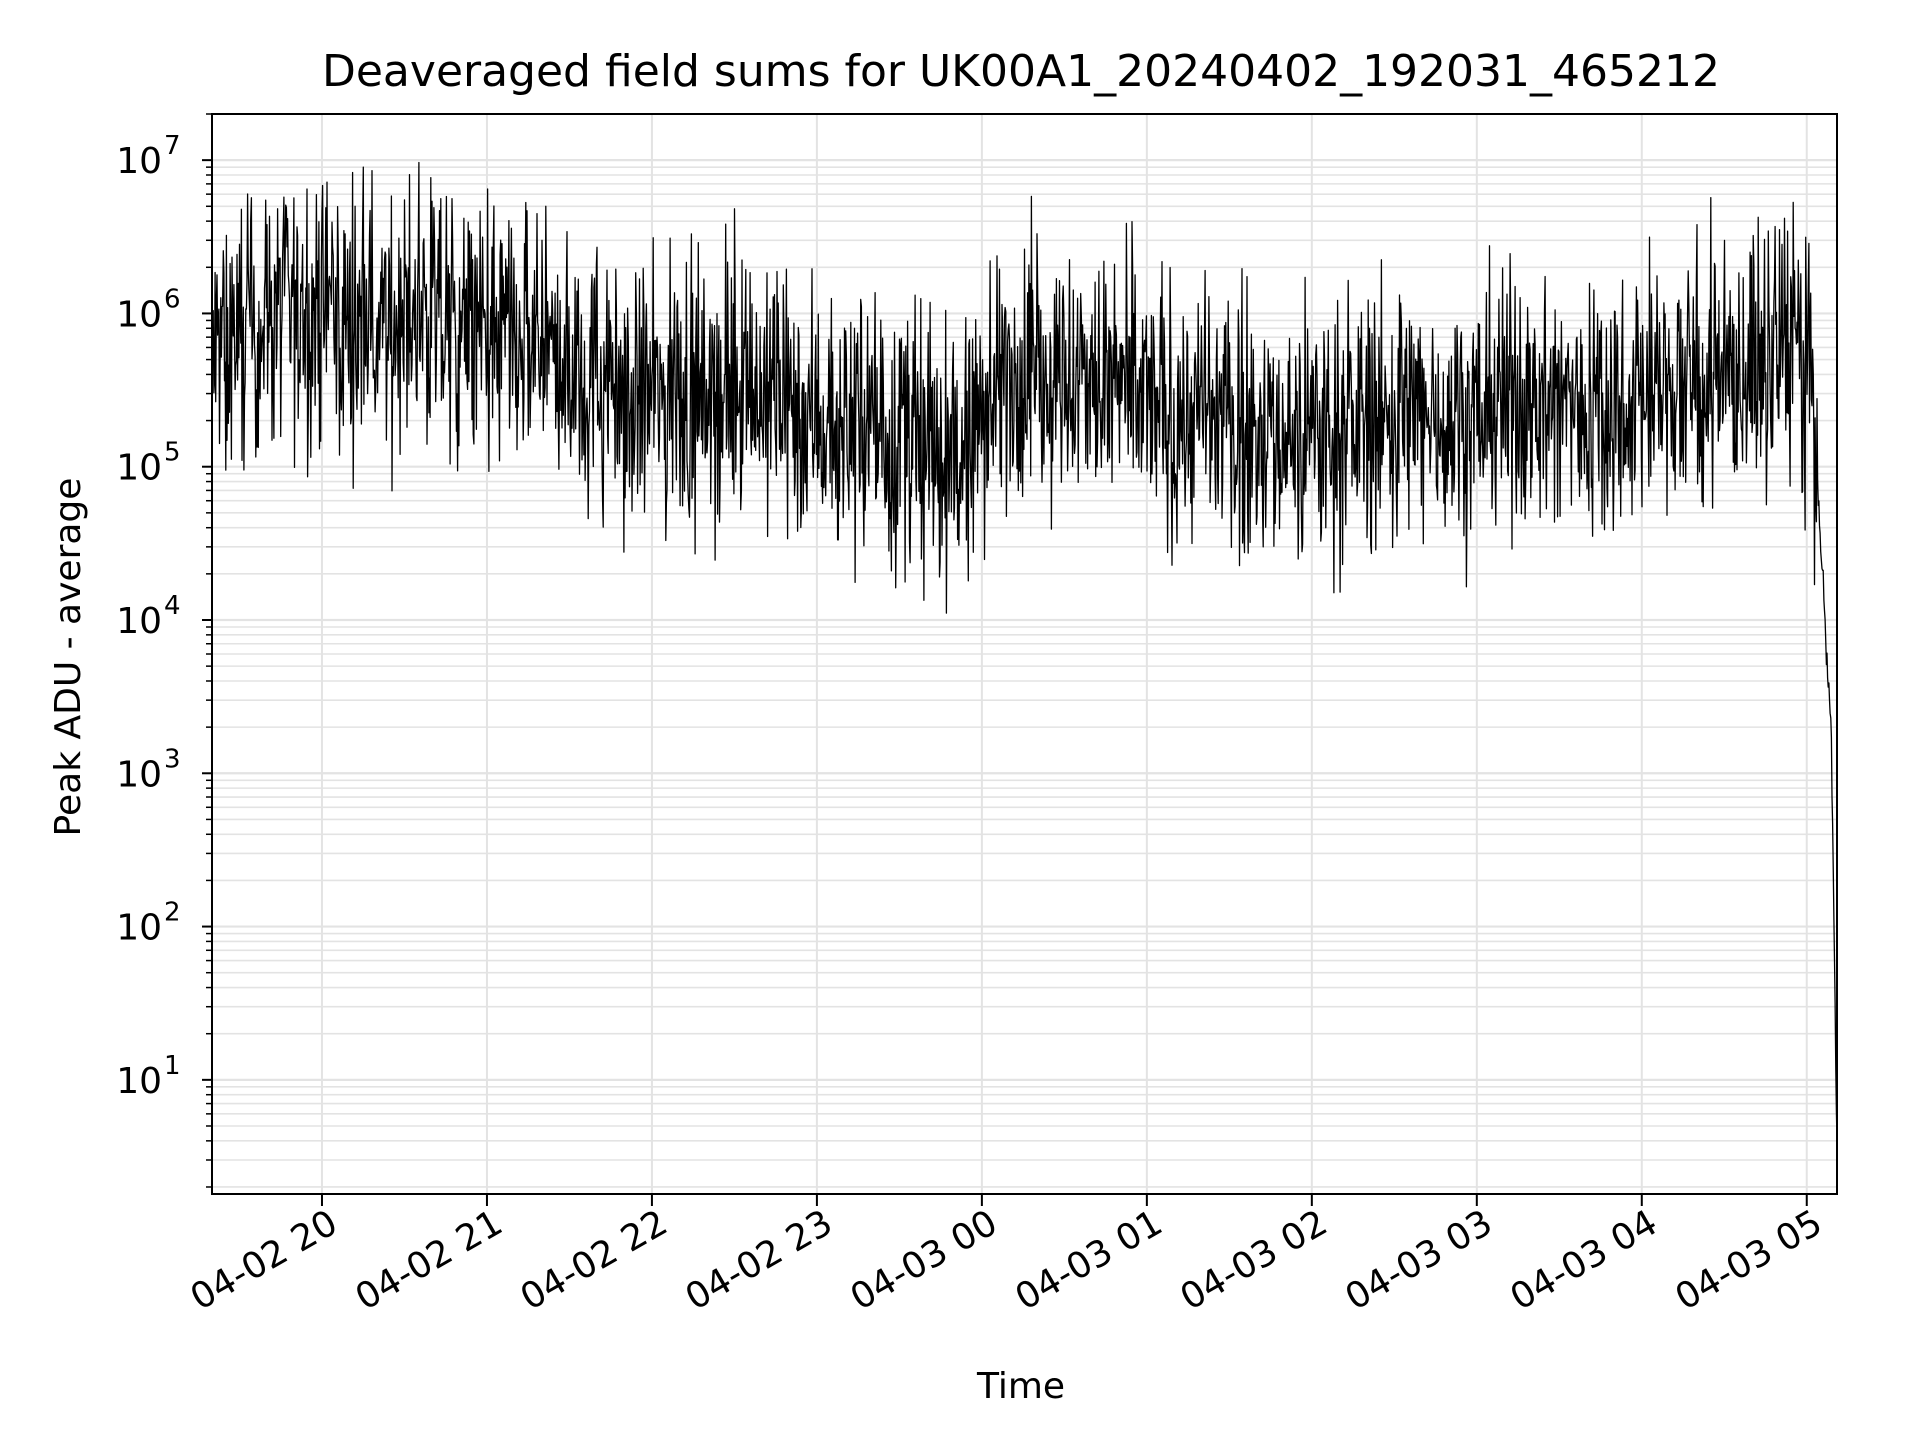  I want to click on y-tick-label: 10 5, so click(148, 463).